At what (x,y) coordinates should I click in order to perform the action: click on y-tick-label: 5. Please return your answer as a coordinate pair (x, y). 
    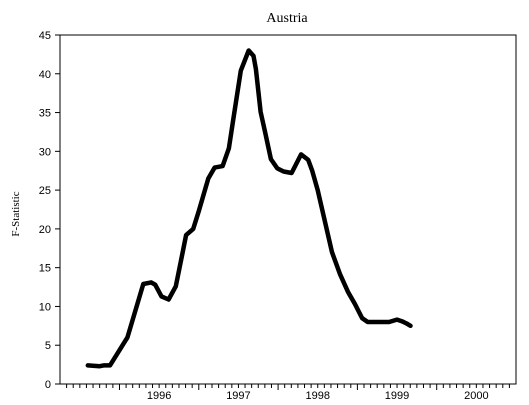
    Looking at the image, I should click on (48, 346).